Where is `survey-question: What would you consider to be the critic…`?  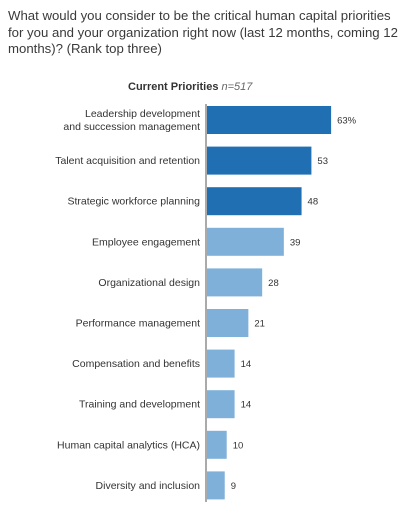
survey-question: What would you consider to be the critic… is located at coordinates (203, 32).